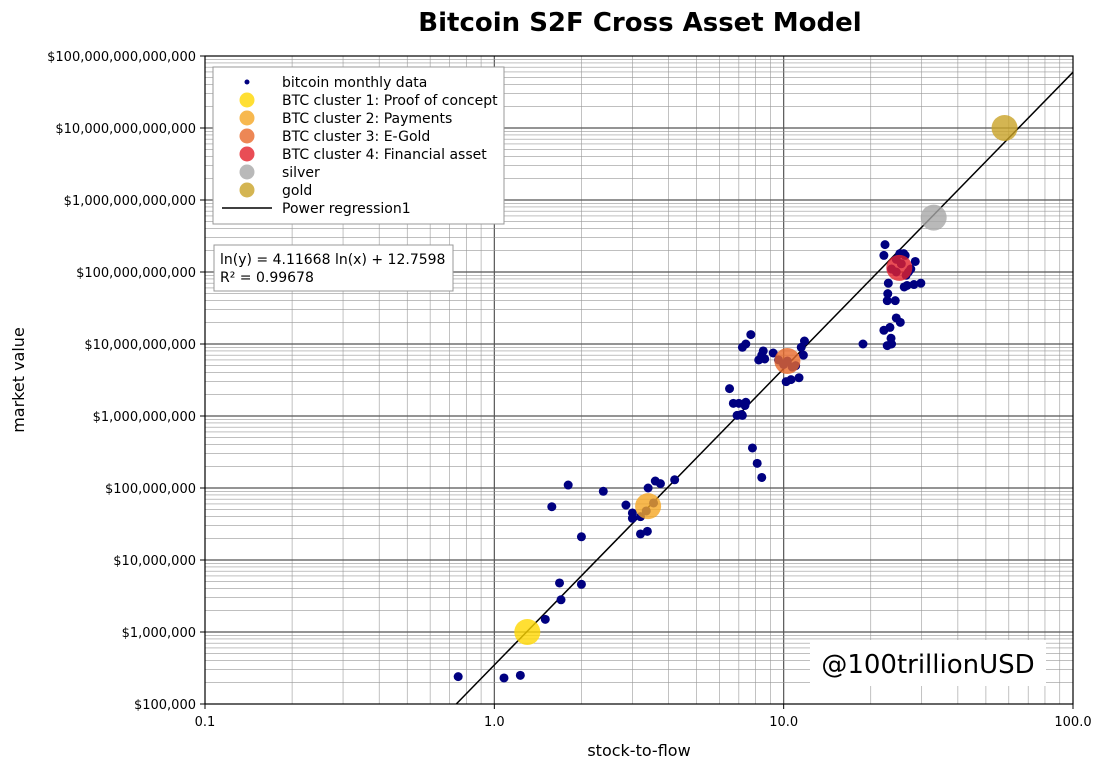 This screenshot has width=1100, height=768. What do you see at coordinates (346, 209) in the screenshot?
I see `legend-label: Power regression1` at bounding box center [346, 209].